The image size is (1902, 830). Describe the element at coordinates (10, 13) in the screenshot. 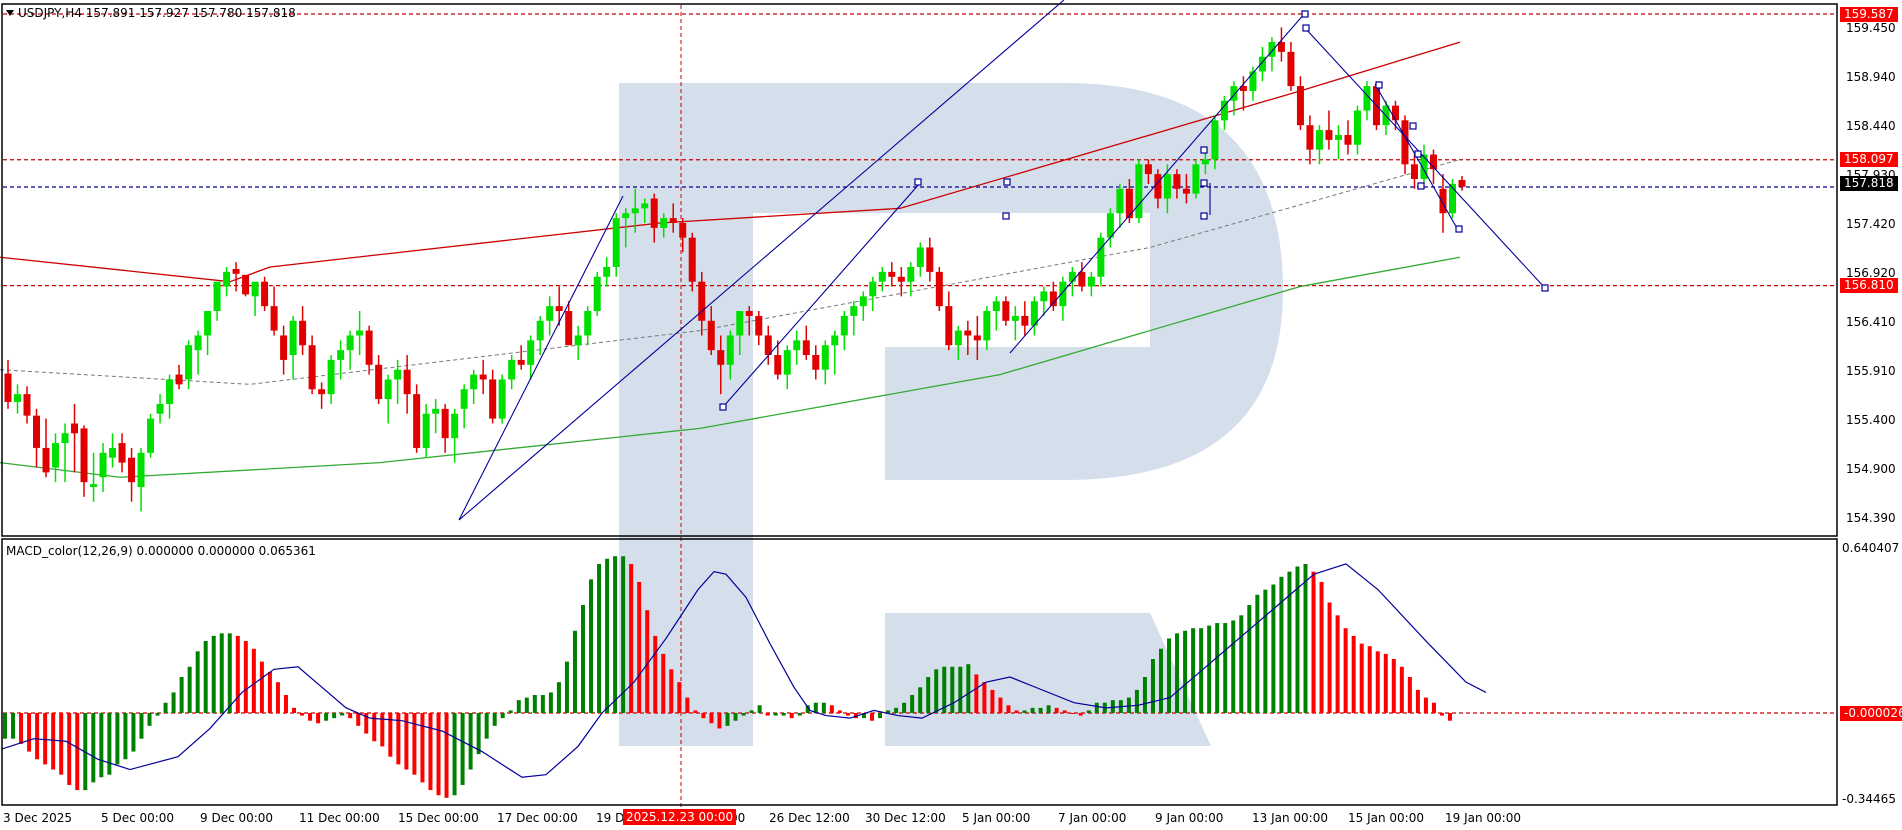

I see `dropdown-triangle-icon` at that location.